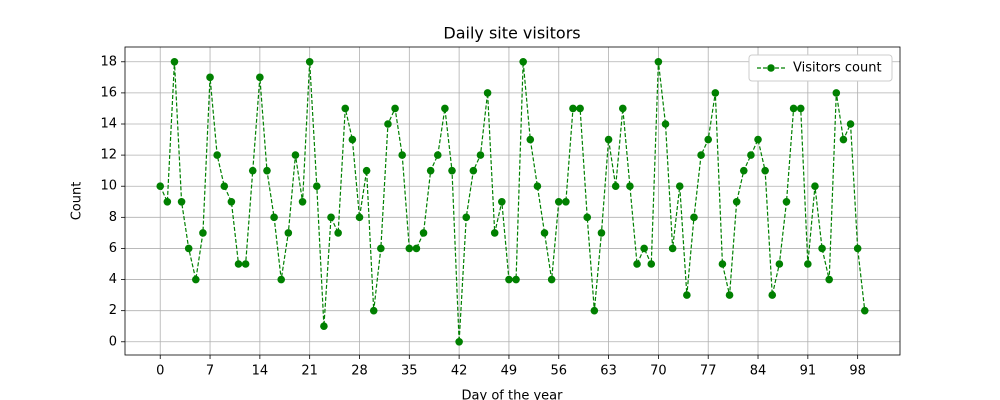 This screenshot has width=1000, height=400. Describe the element at coordinates (513, 394) in the screenshot. I see `x-axis-label: Day of the year` at that location.